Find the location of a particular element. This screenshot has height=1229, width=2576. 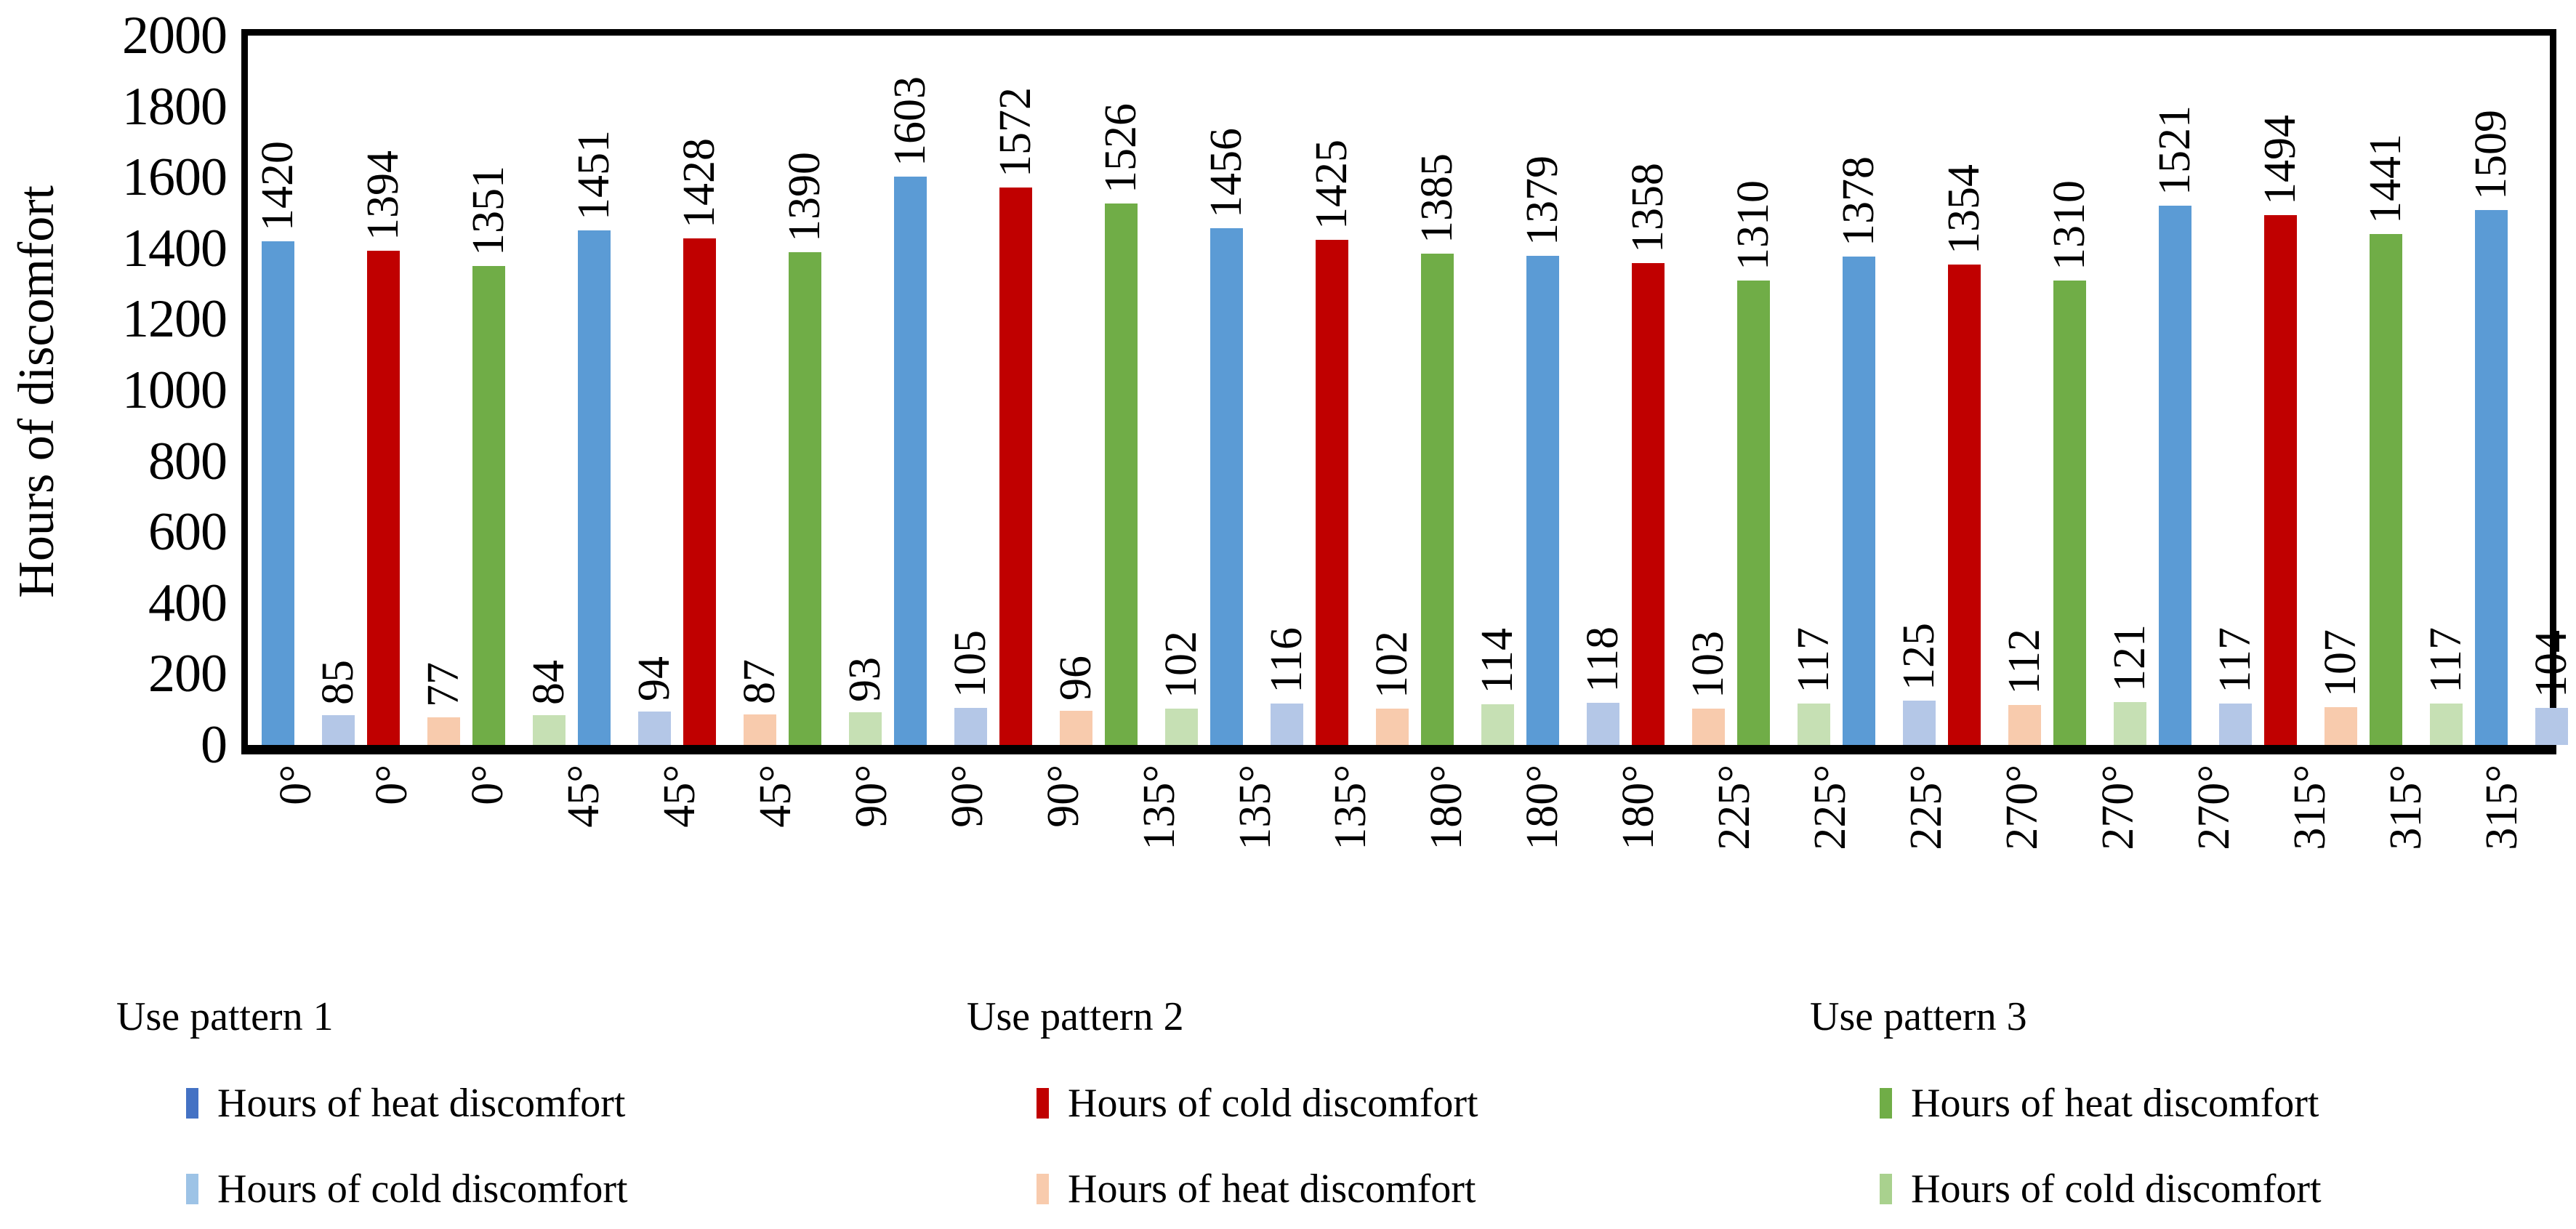

x-tick-label: 225° is located at coordinates (1926, 807).